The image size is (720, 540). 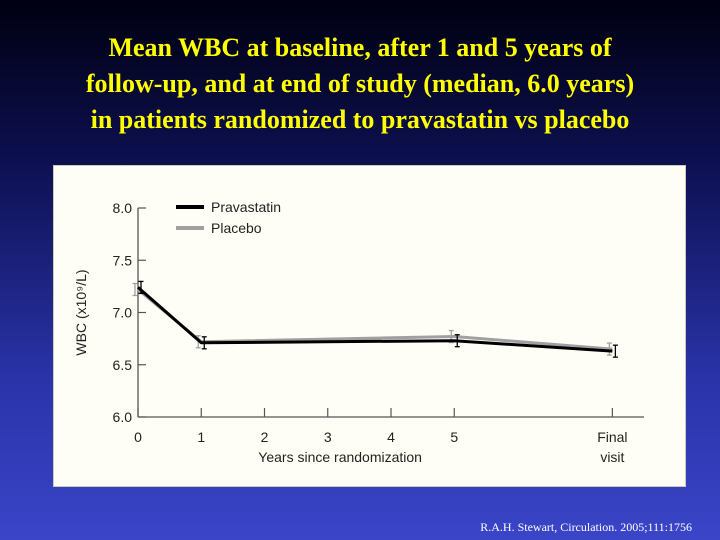 What do you see at coordinates (138, 437) in the screenshot?
I see `x-tick-label: 0` at bounding box center [138, 437].